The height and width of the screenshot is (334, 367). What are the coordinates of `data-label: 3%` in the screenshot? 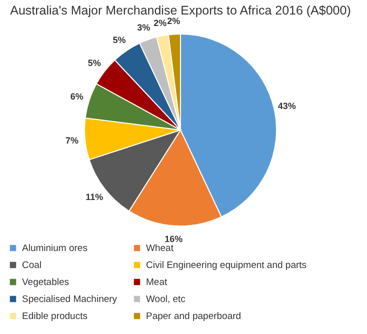 It's located at (143, 27).